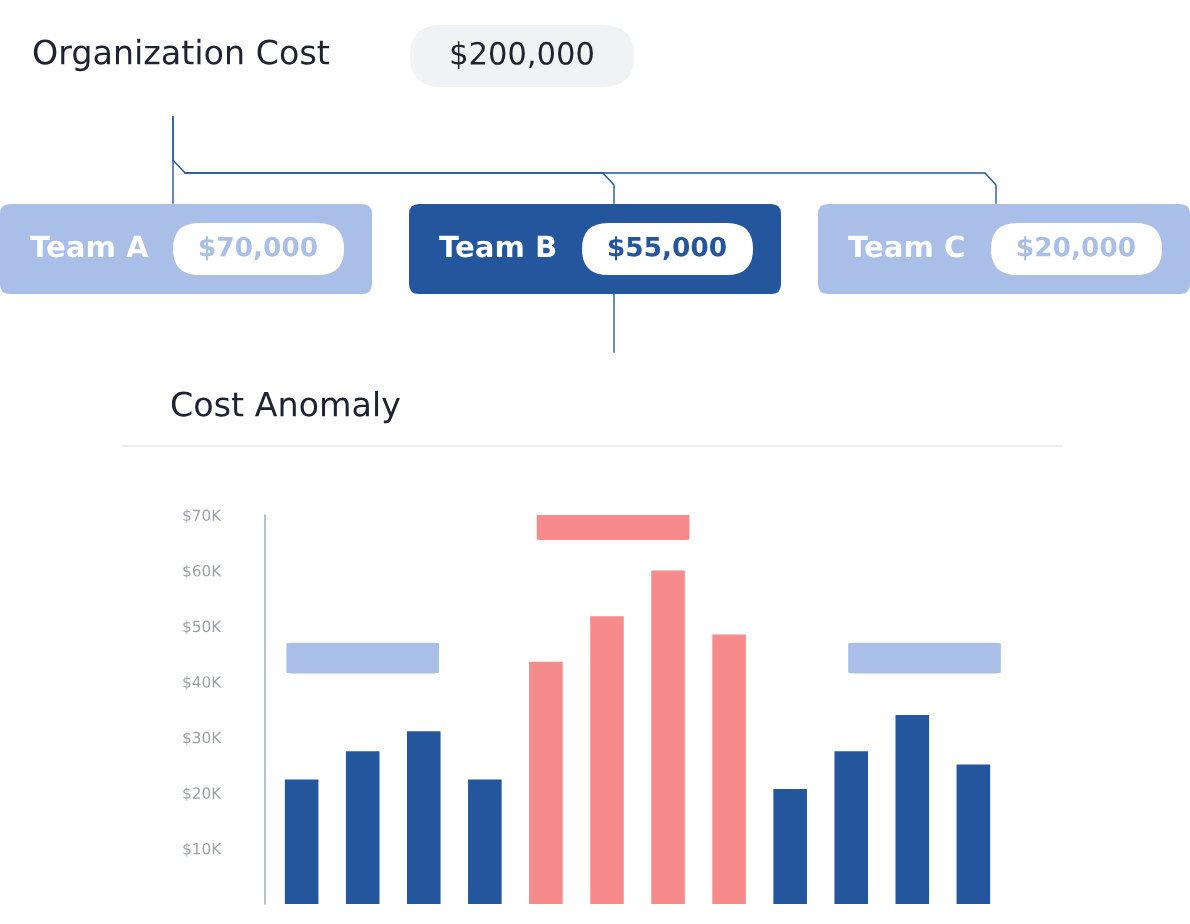 The width and height of the screenshot is (1190, 924). Describe the element at coordinates (202, 738) in the screenshot. I see `y-tick-label: $30K` at that location.